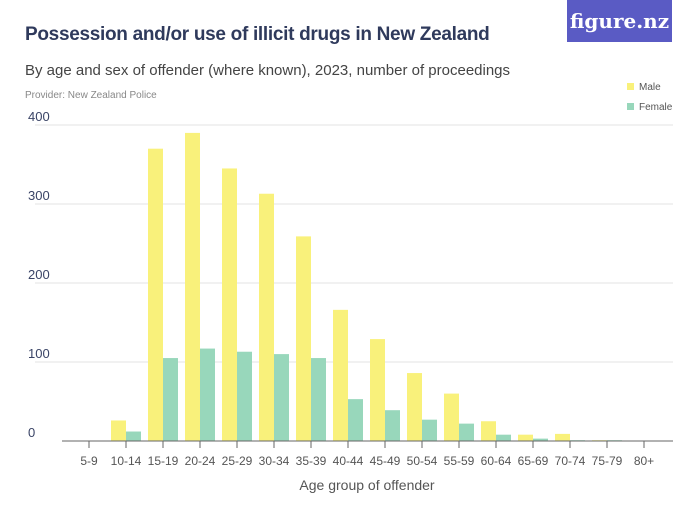 This screenshot has width=700, height=525. What do you see at coordinates (39, 116) in the screenshot?
I see `y-tick-label: 400` at bounding box center [39, 116].